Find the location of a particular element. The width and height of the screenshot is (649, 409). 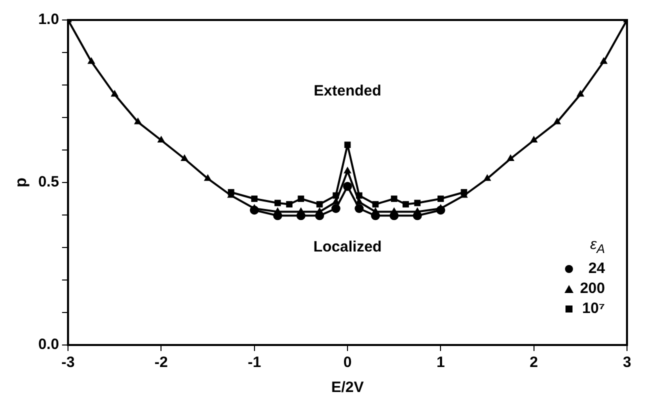

y-axis-title: p is located at coordinates (21, 182).